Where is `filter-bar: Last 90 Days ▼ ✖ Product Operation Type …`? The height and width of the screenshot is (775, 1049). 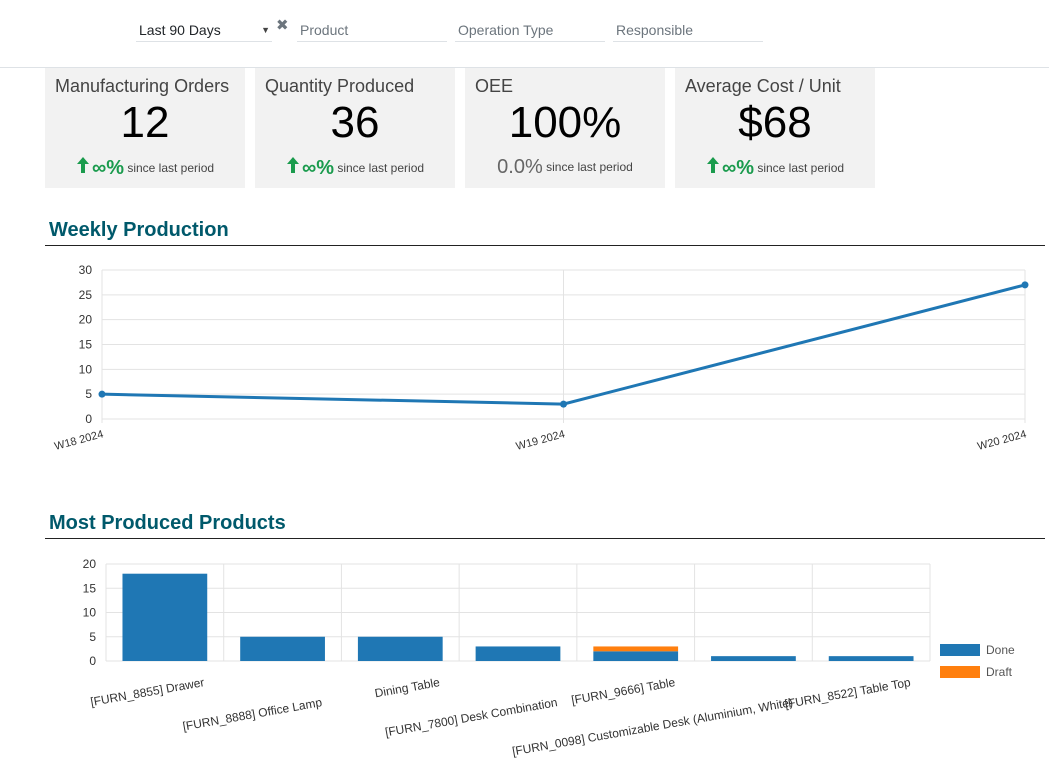
filter-bar: Last 90 Days ▼ ✖ Product Operation Type … is located at coordinates (524, 34).